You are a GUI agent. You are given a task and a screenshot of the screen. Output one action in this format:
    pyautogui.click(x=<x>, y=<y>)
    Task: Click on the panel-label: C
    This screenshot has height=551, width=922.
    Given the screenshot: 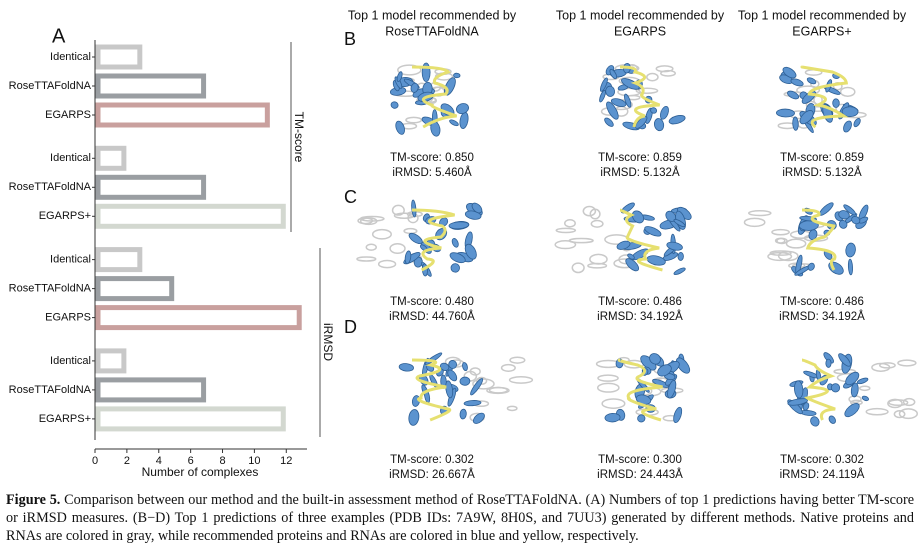 What is the action you would take?
    pyautogui.click(x=350, y=197)
    